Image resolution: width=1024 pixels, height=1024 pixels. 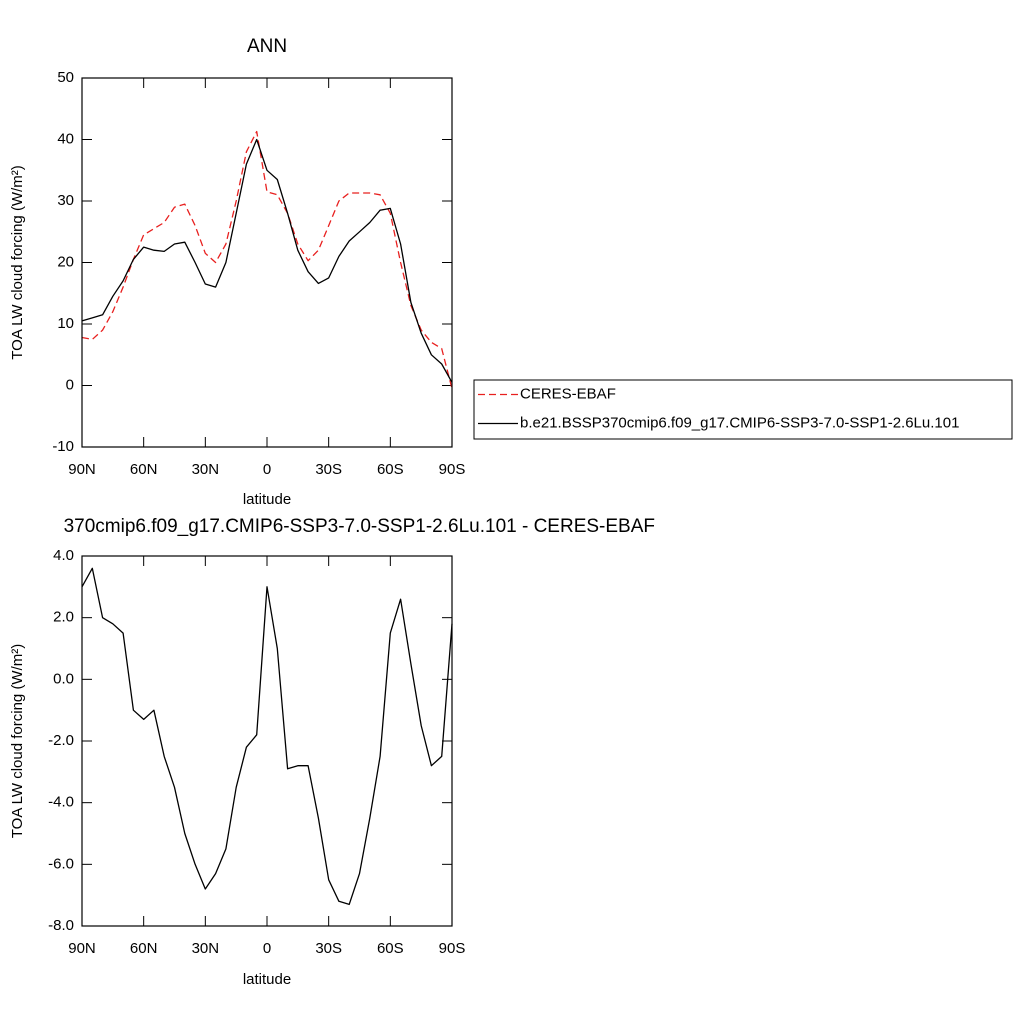 I want to click on y-tick-label: 30, so click(x=65, y=200).